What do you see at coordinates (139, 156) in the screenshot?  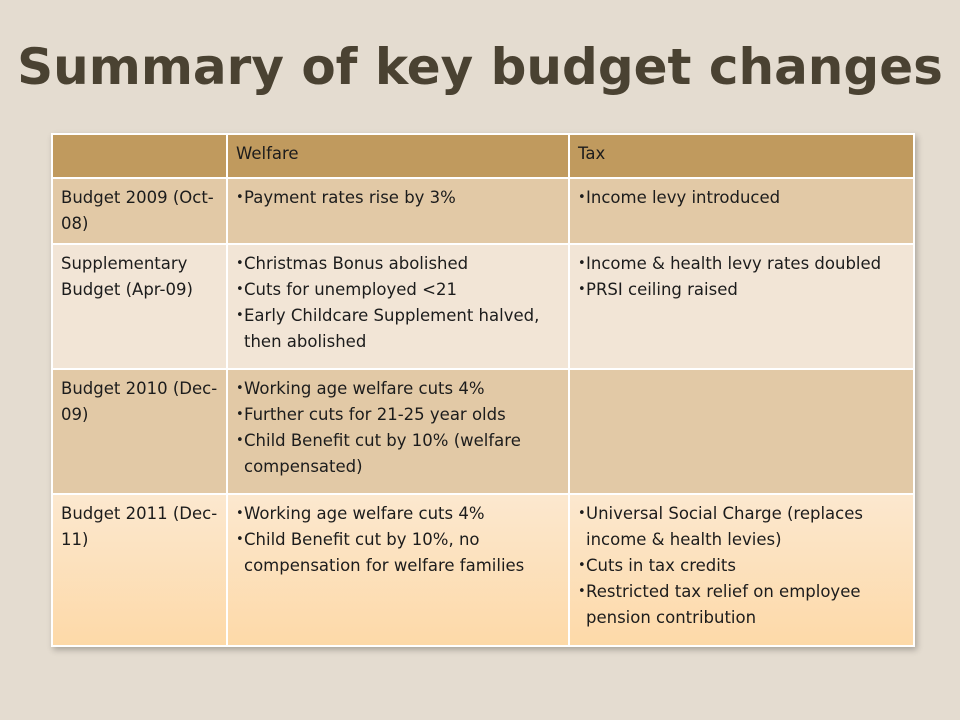 I see `header-empty` at bounding box center [139, 156].